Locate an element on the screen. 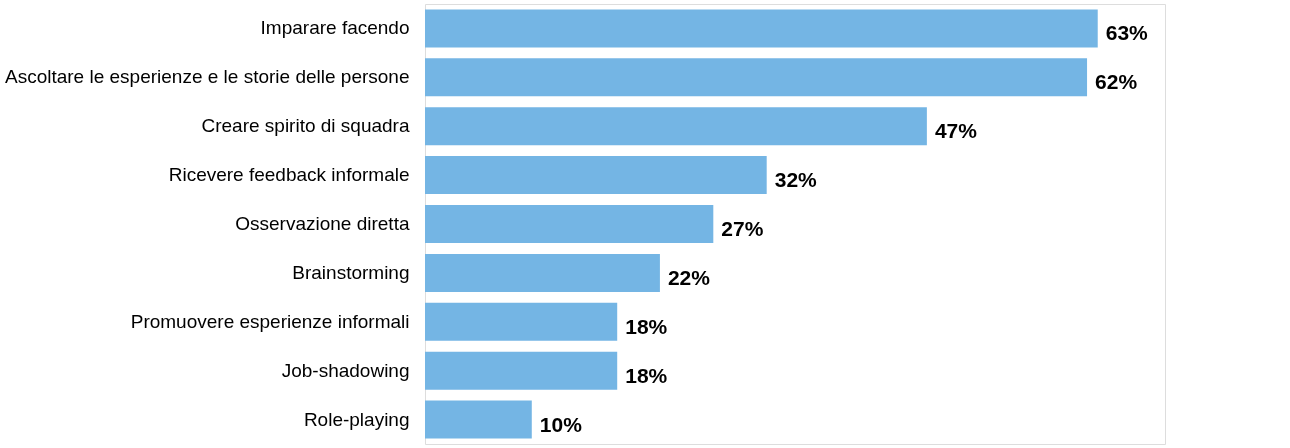  data-label: 27% is located at coordinates (742, 228).